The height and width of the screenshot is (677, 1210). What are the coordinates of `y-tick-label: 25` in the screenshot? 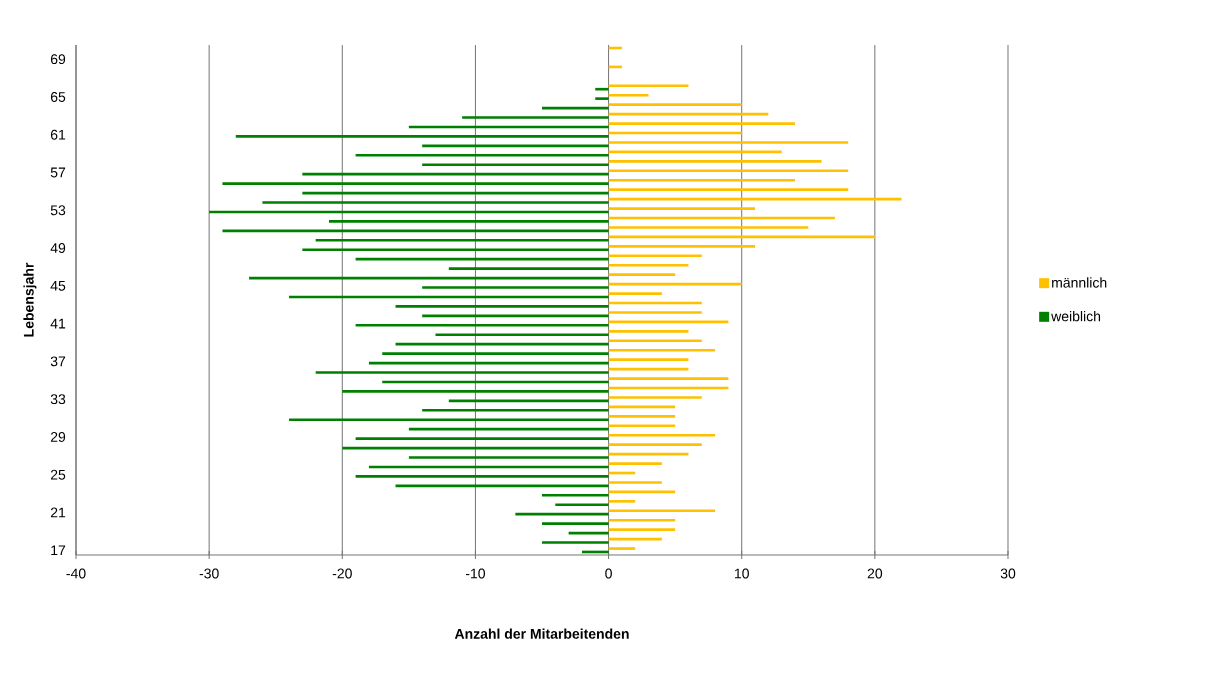 It's located at (58, 474).